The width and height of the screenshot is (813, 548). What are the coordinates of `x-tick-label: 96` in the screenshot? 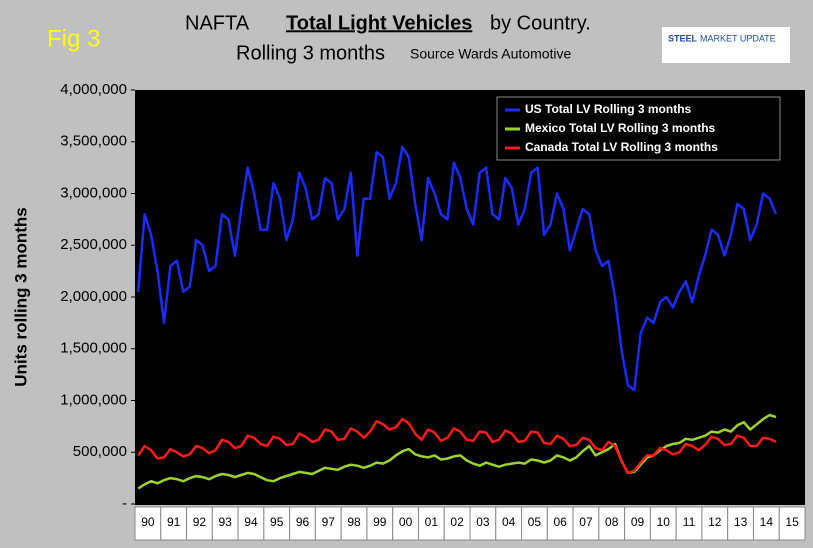 It's located at (303, 522).